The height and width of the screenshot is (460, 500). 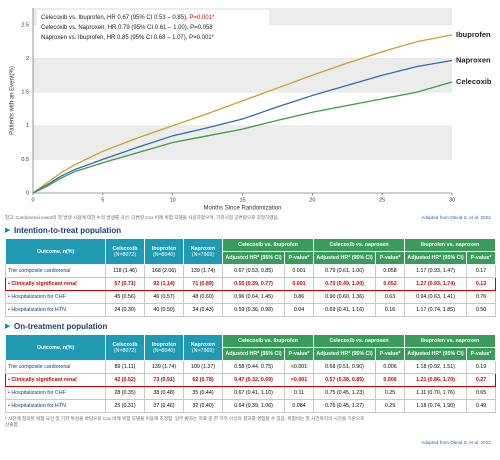 What do you see at coordinates (436, 406) in the screenshot?
I see `table-cell: 1.18 (0.74, 1.90)` at bounding box center [436, 406].